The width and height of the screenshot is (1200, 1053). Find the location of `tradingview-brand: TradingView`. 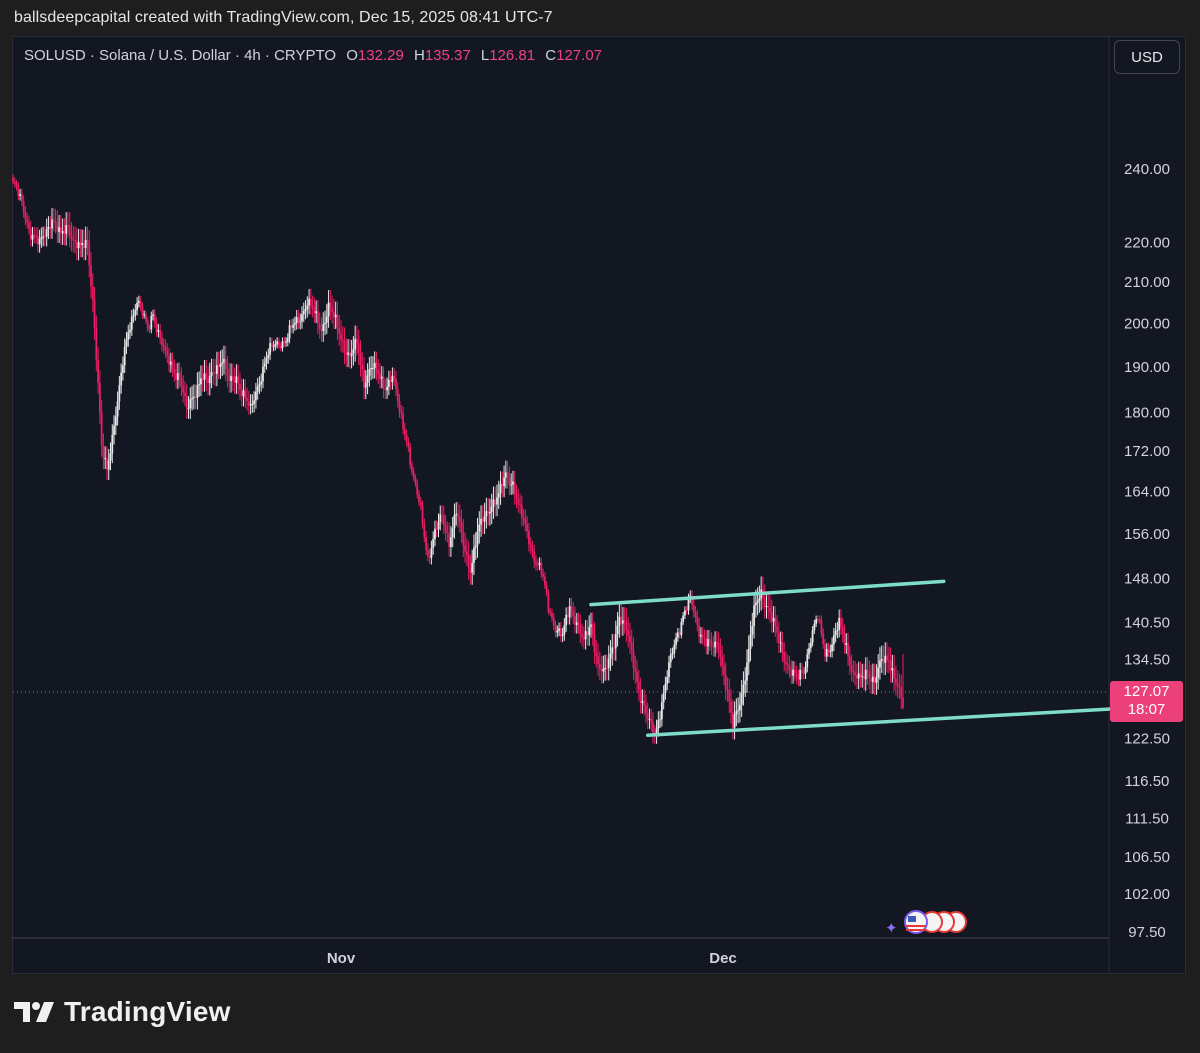

tradingview-brand: TradingView is located at coordinates (122, 1012).